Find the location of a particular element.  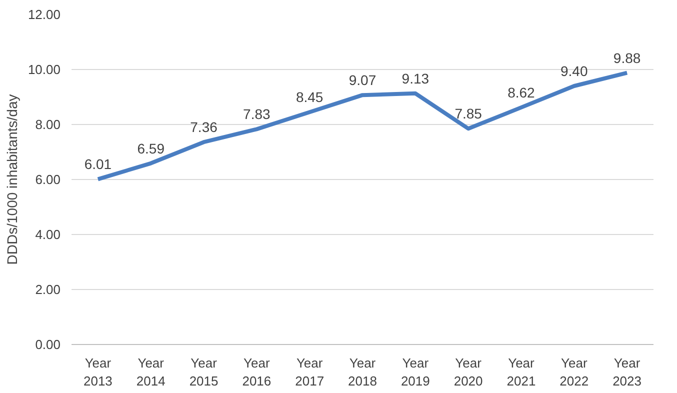

y-tick-label: 6.00 is located at coordinates (48, 179).